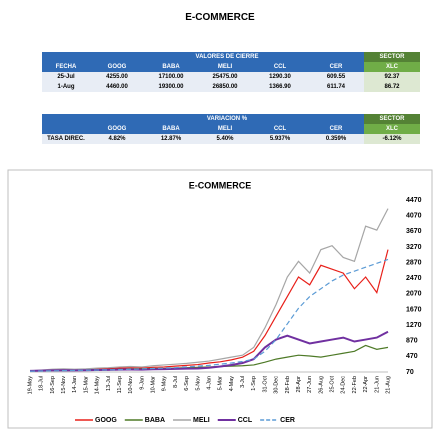 This screenshot has width=440, height=435. What do you see at coordinates (392, 139) in the screenshot?
I see `table-cell: -6.12%` at bounding box center [392, 139].